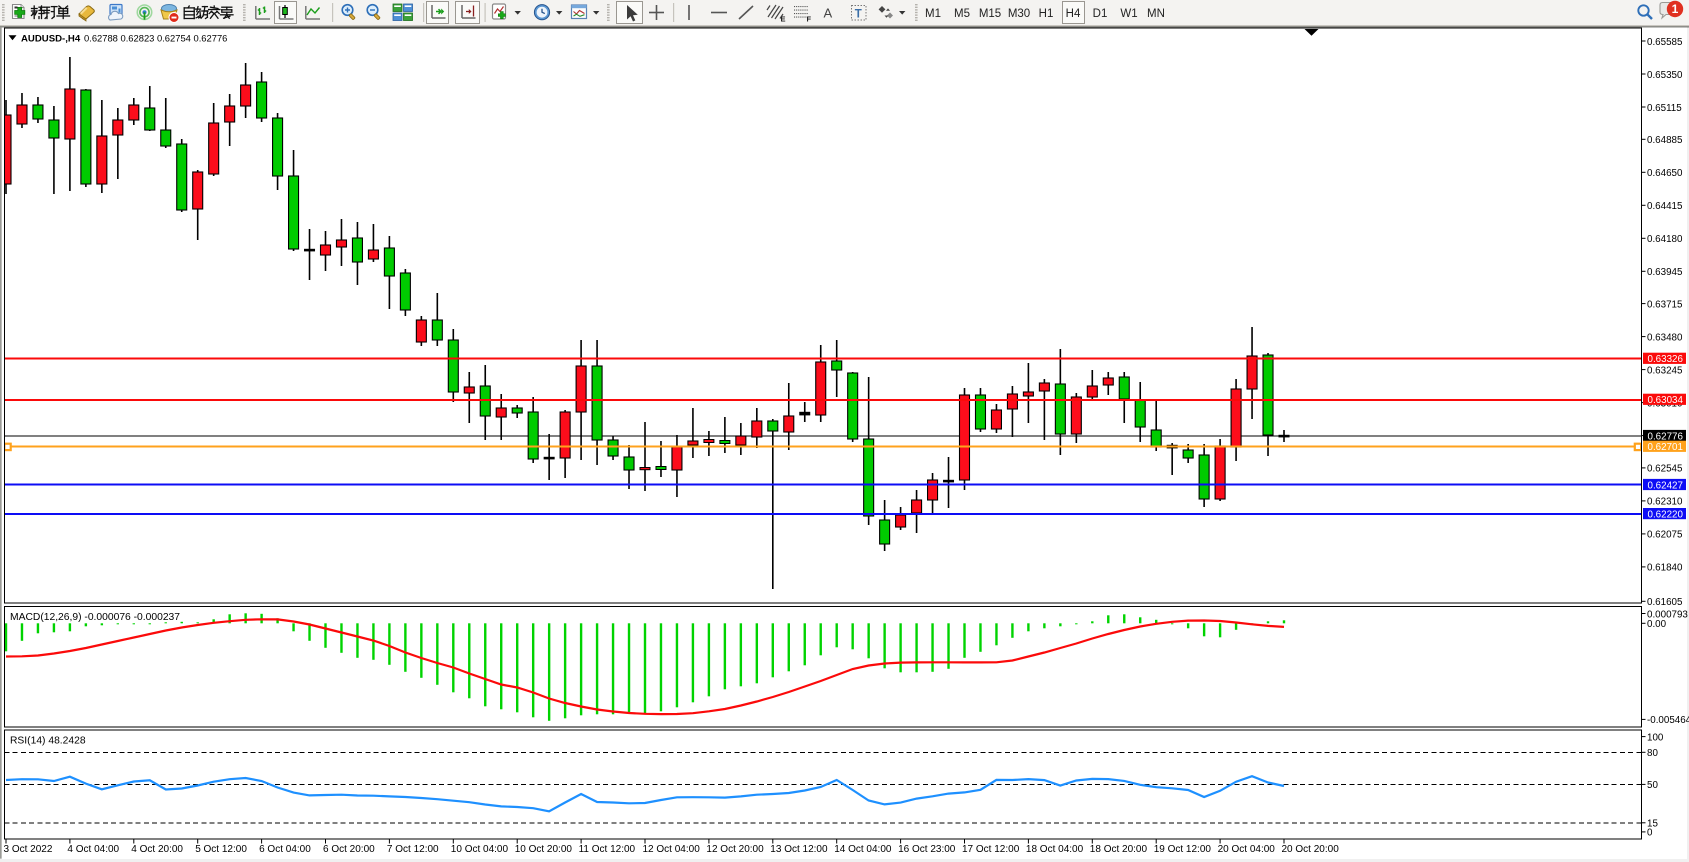 The width and height of the screenshot is (1689, 862). What do you see at coordinates (1675, 9) in the screenshot?
I see `svg-text: 1` at bounding box center [1675, 9].